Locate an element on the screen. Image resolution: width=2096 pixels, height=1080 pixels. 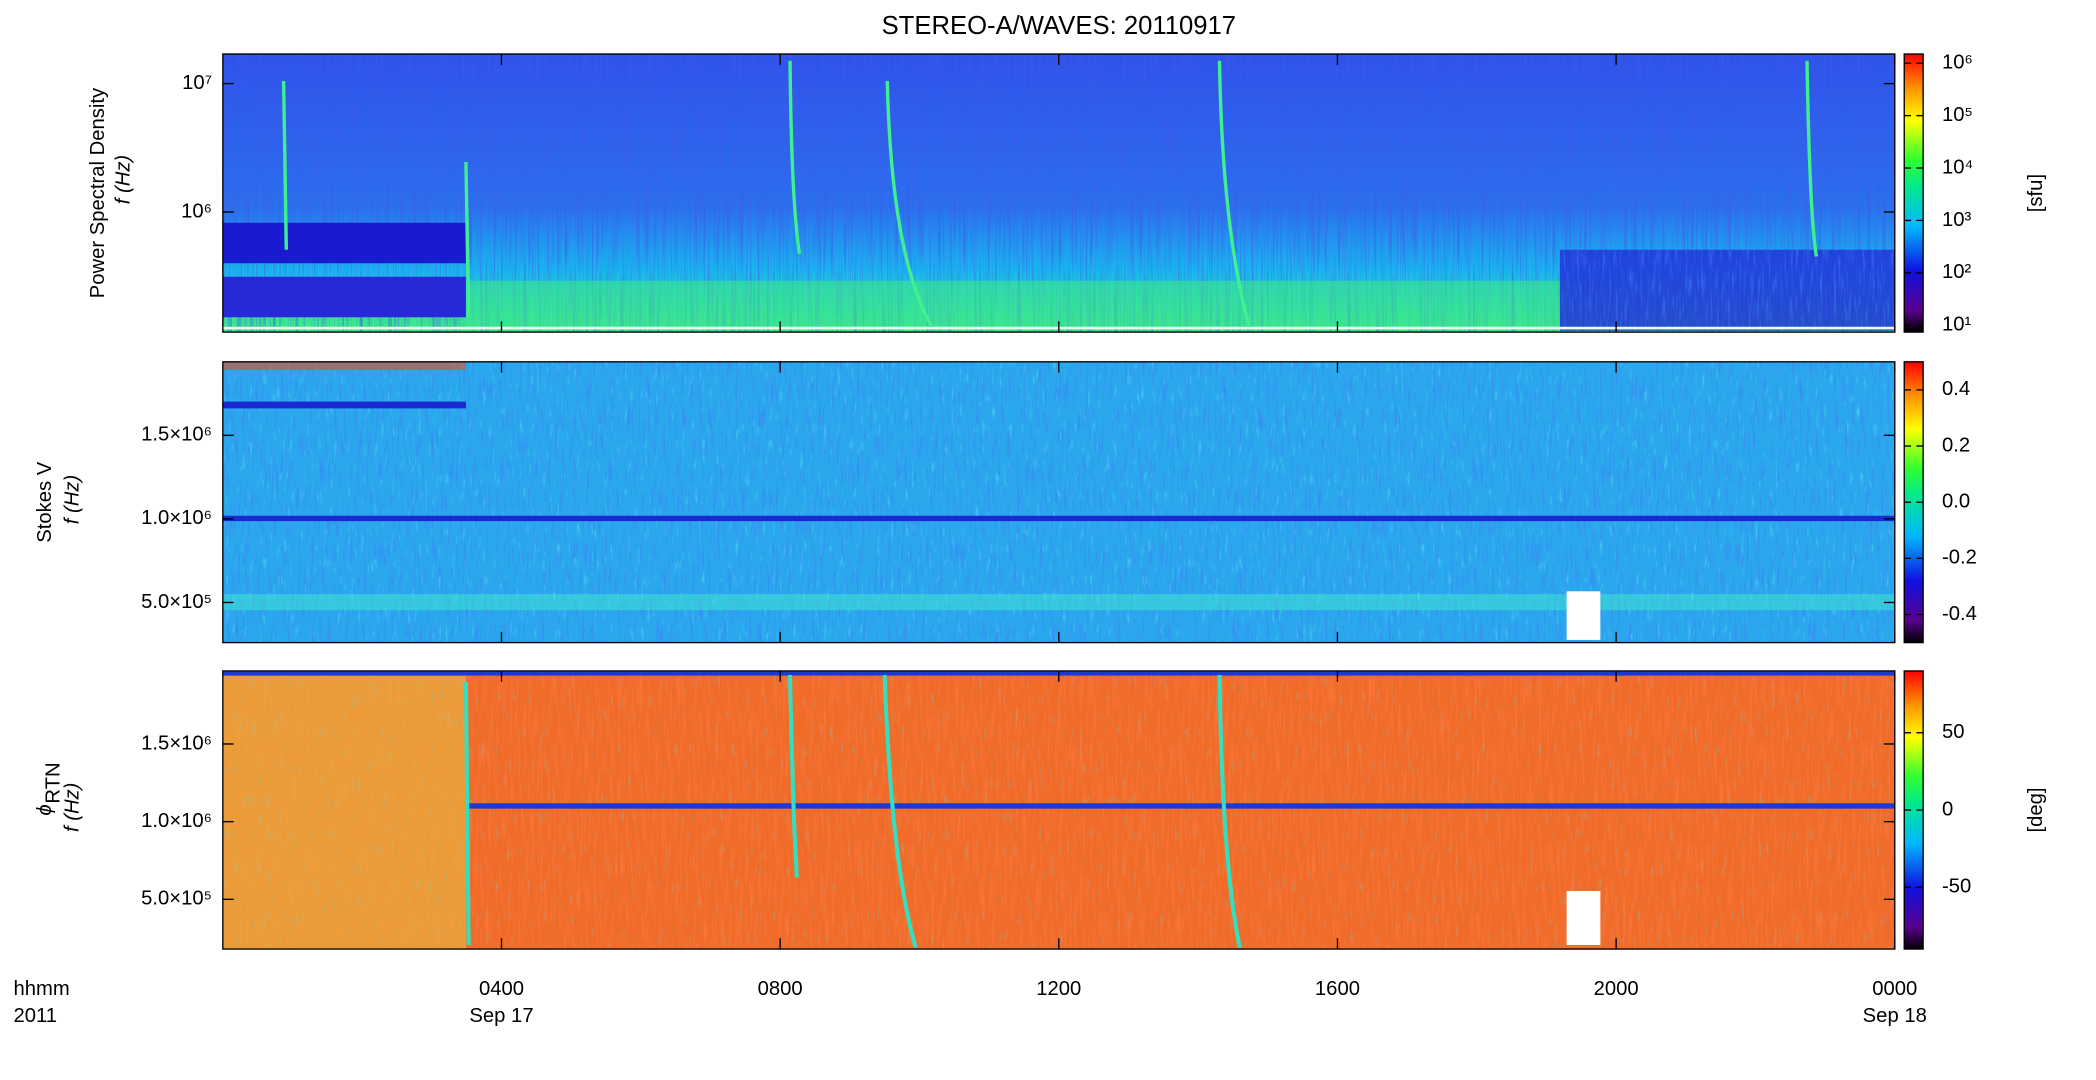
y-tick-label: 10⁶ is located at coordinates (196, 211).